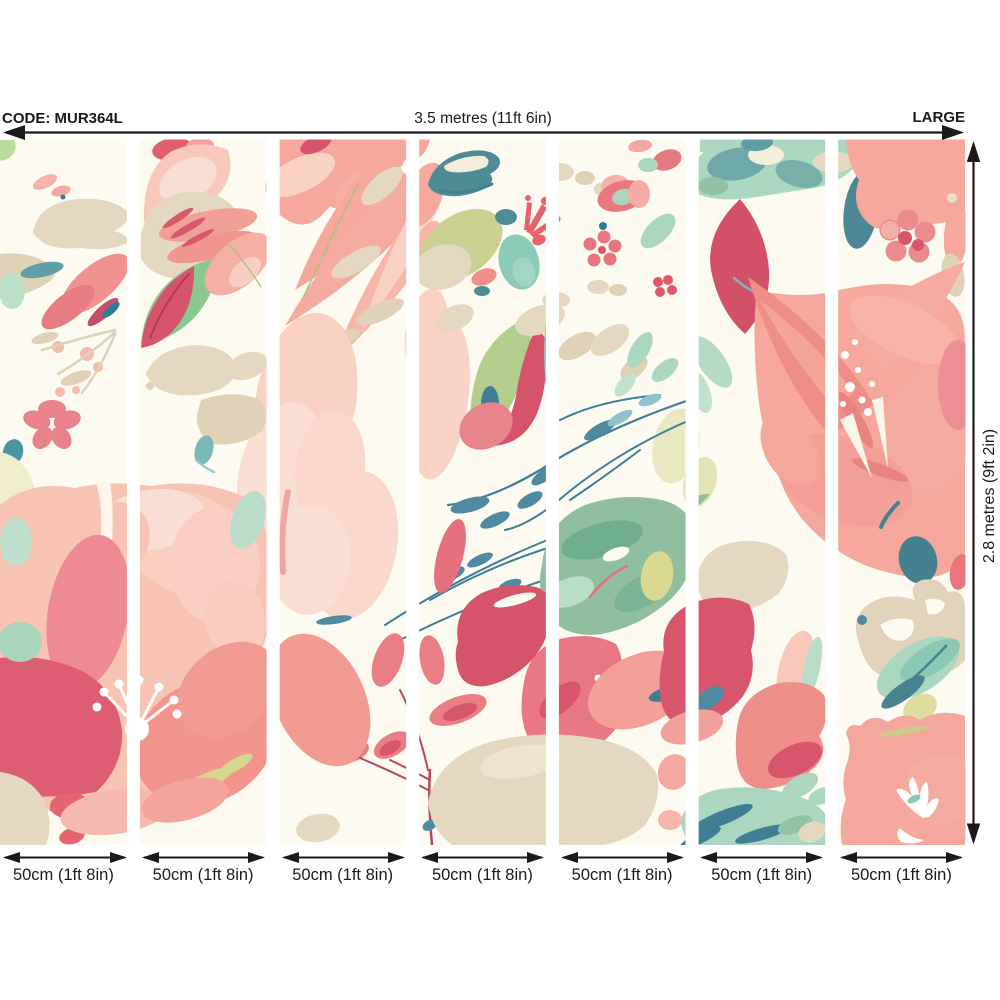 The image size is (1000, 1000). What do you see at coordinates (939, 117) in the screenshot?
I see `svg-text: LARGE` at bounding box center [939, 117].